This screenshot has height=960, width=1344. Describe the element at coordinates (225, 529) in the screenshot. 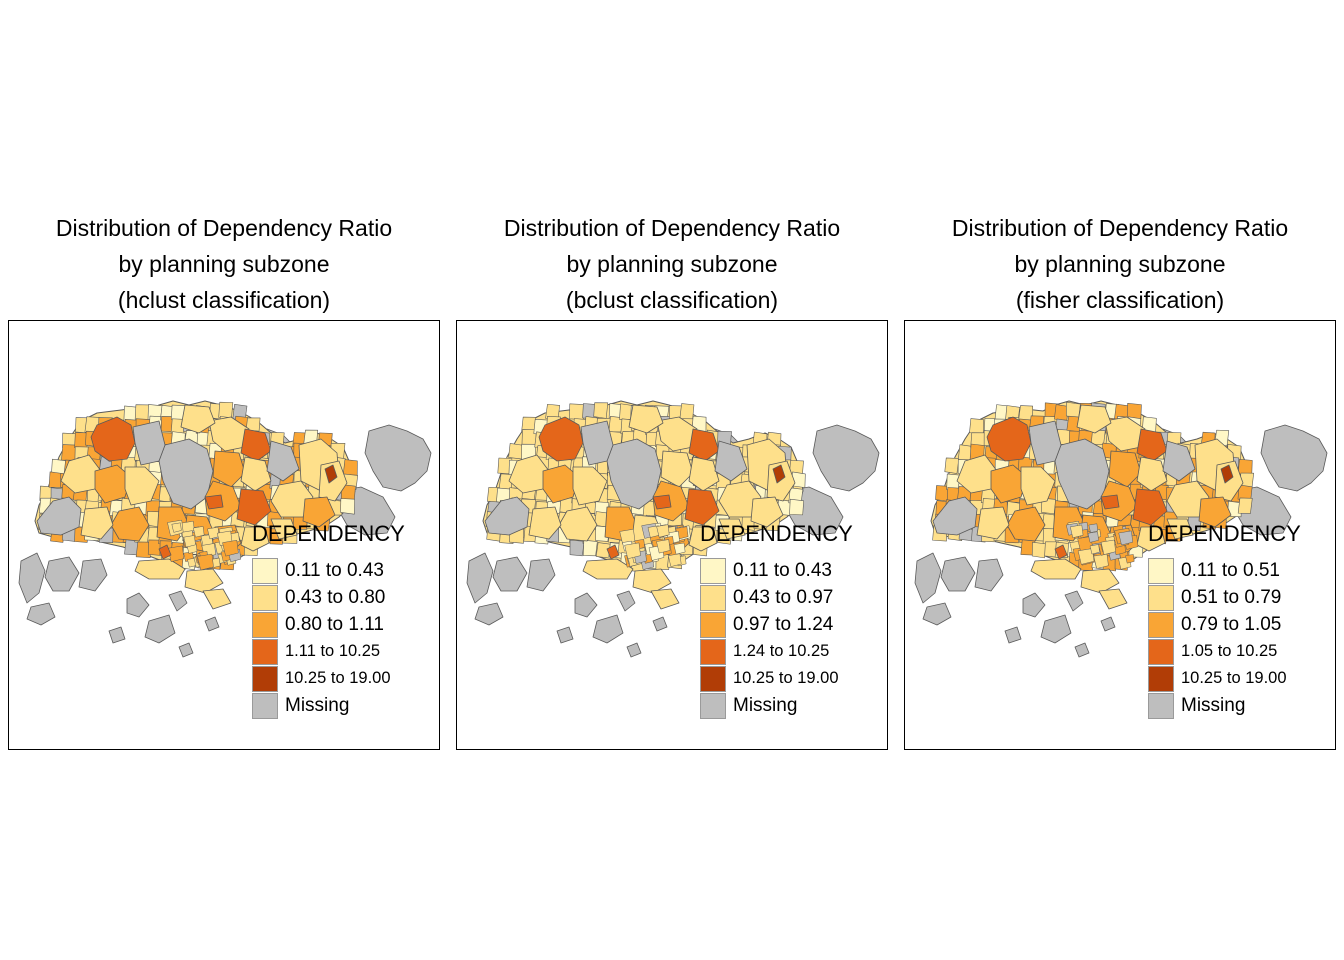

I see `map-layer` at that location.